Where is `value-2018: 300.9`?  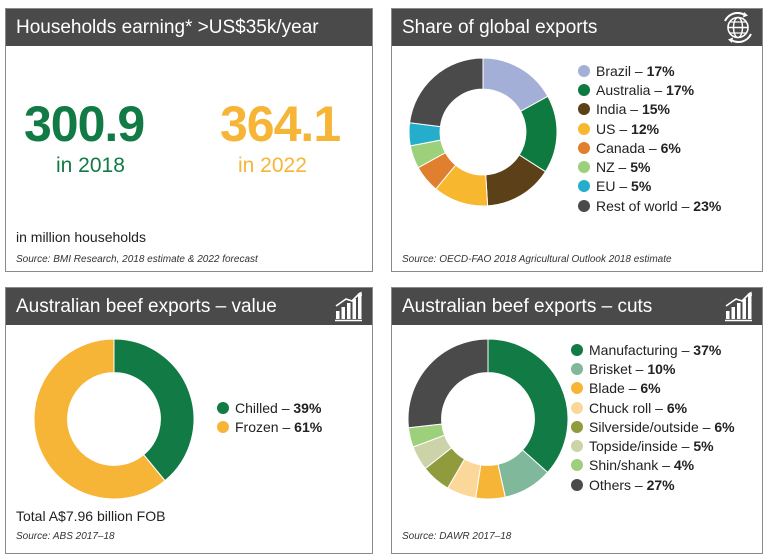
value-2018: 300.9 is located at coordinates (84, 124).